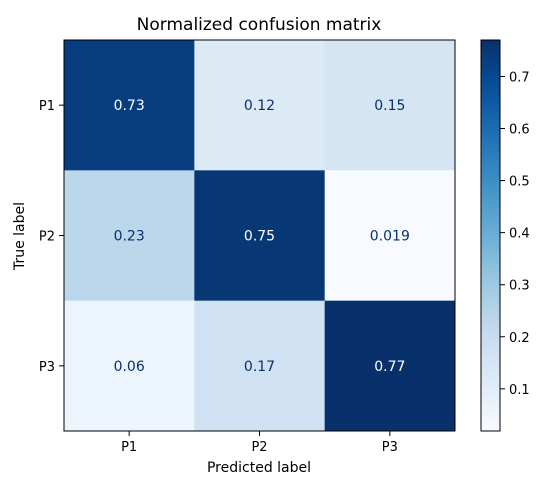  I want to click on colorbar-tick-label-5: 0.5, so click(519, 182).